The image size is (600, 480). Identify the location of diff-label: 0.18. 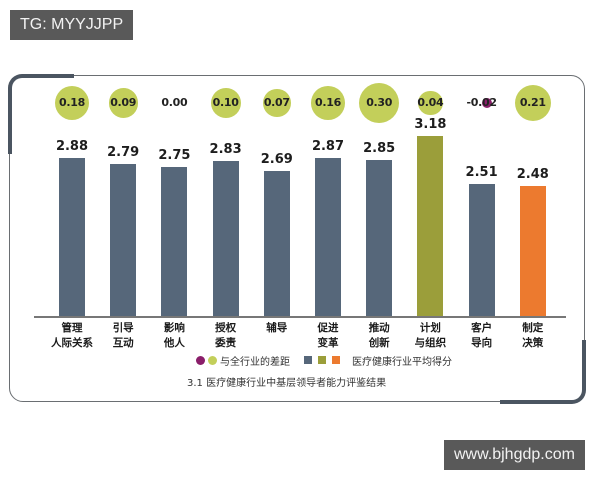
(72, 102).